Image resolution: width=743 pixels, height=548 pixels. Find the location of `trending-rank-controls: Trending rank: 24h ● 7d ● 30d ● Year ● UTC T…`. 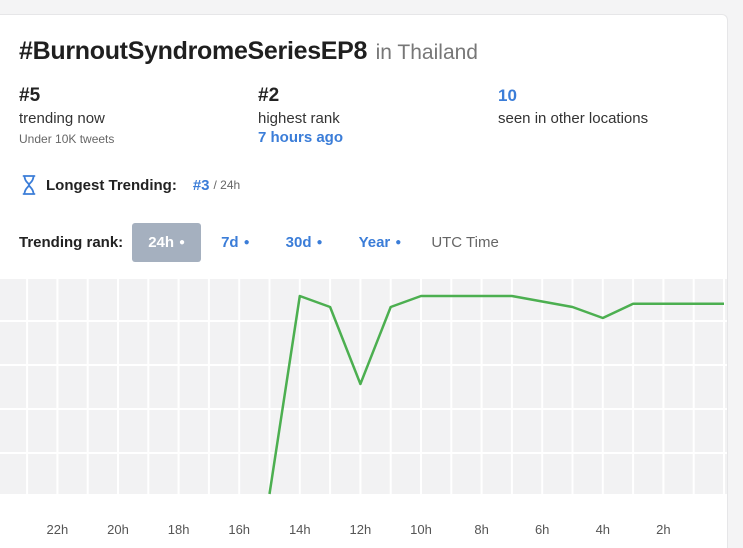

trending-rank-controls: Trending rank: 24h ● 7d ● 30d ● Year ● UTC T… is located at coordinates (259, 242).